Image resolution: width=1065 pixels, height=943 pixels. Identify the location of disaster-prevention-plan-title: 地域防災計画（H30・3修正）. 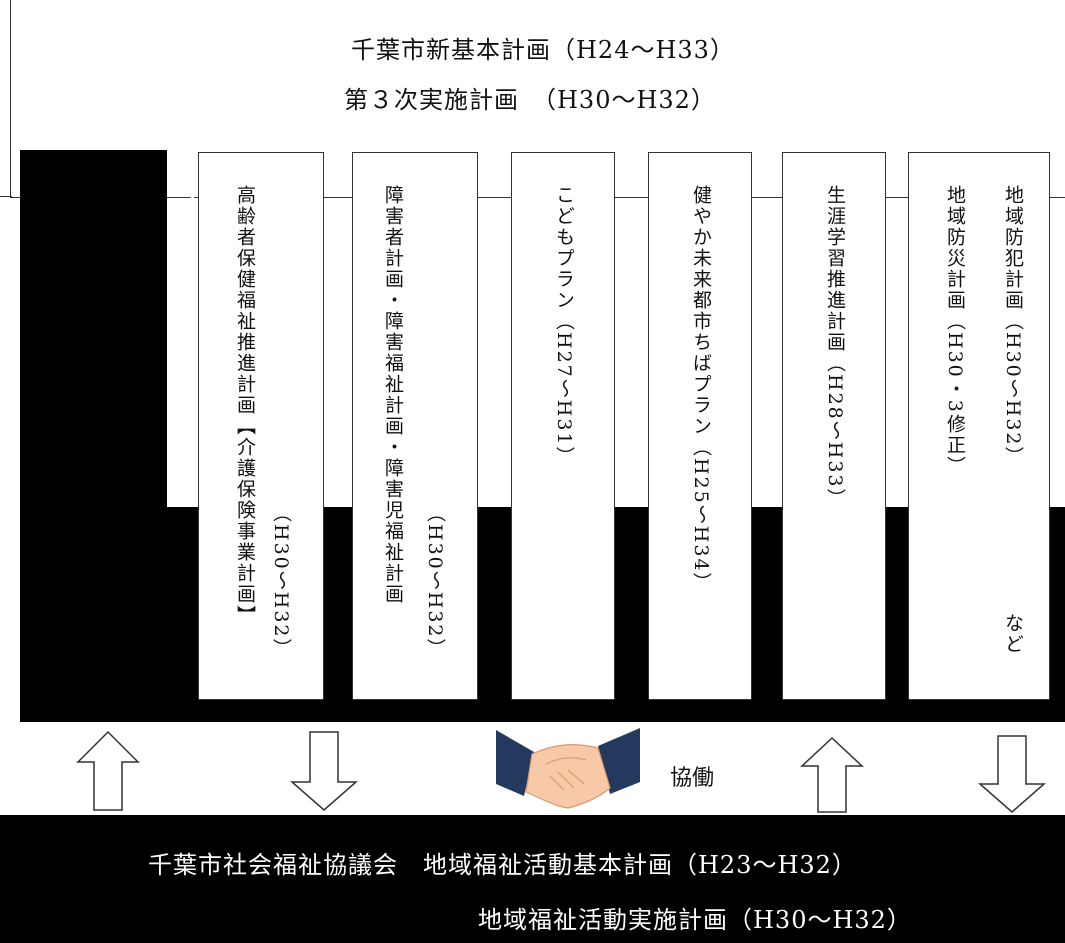
(955, 331).